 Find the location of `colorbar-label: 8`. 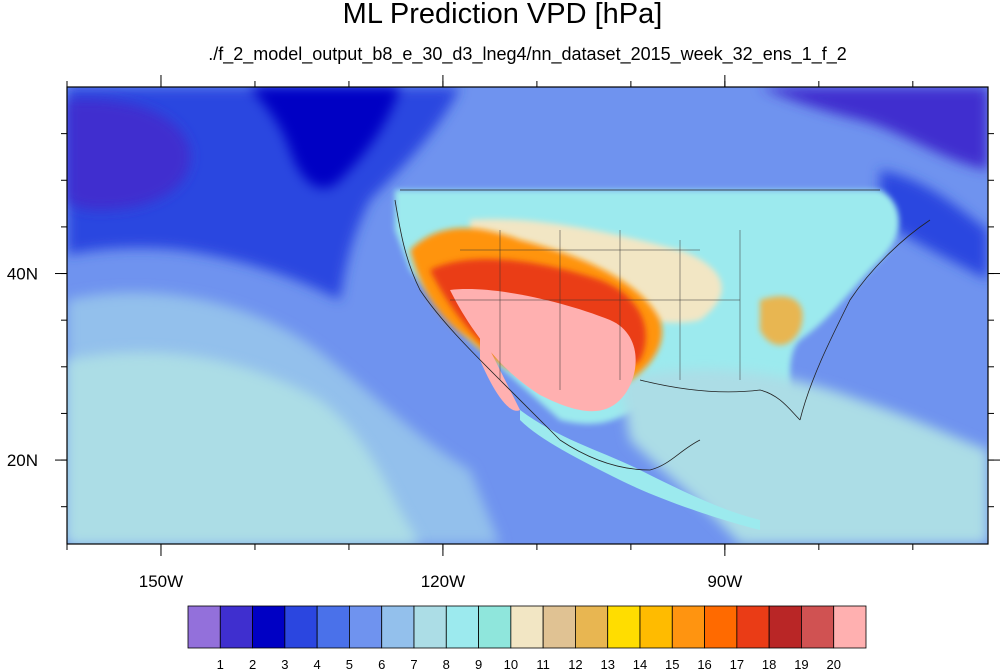

colorbar-label: 8 is located at coordinates (446, 664).